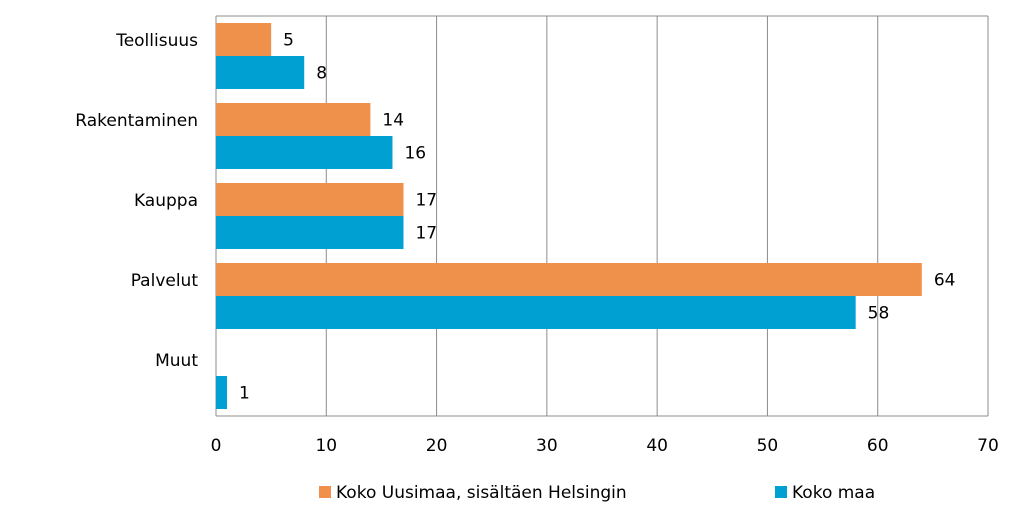  What do you see at coordinates (833, 493) in the screenshot?
I see `legend-label-series-1: Koko maa` at bounding box center [833, 493].